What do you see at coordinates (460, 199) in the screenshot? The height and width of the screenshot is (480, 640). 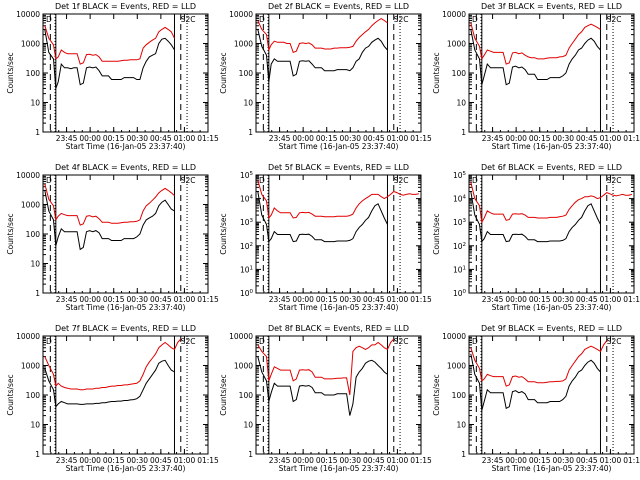 I see `y-tick-label: 104` at bounding box center [460, 199].